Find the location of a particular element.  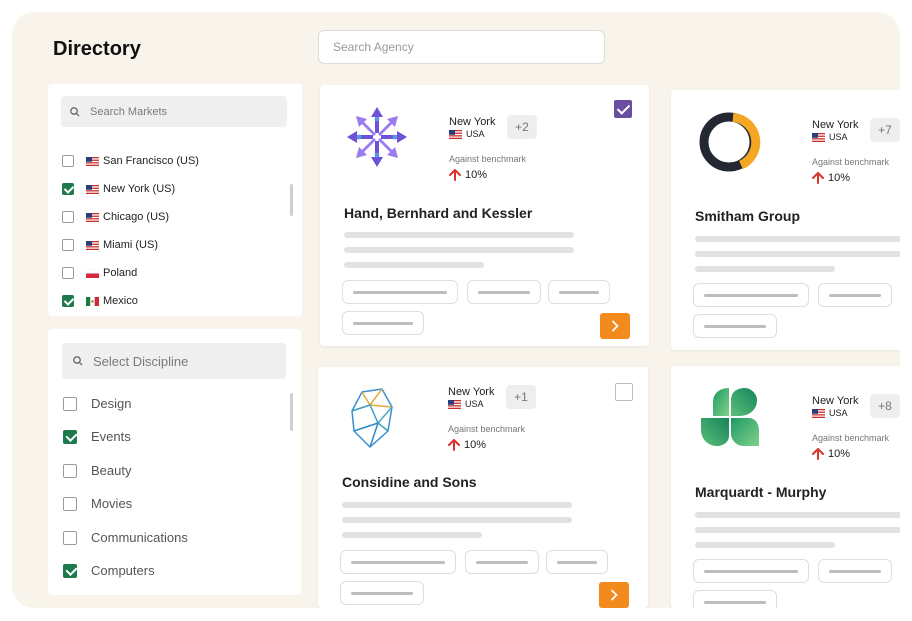

discipline-label: Communications is located at coordinates (139, 537).